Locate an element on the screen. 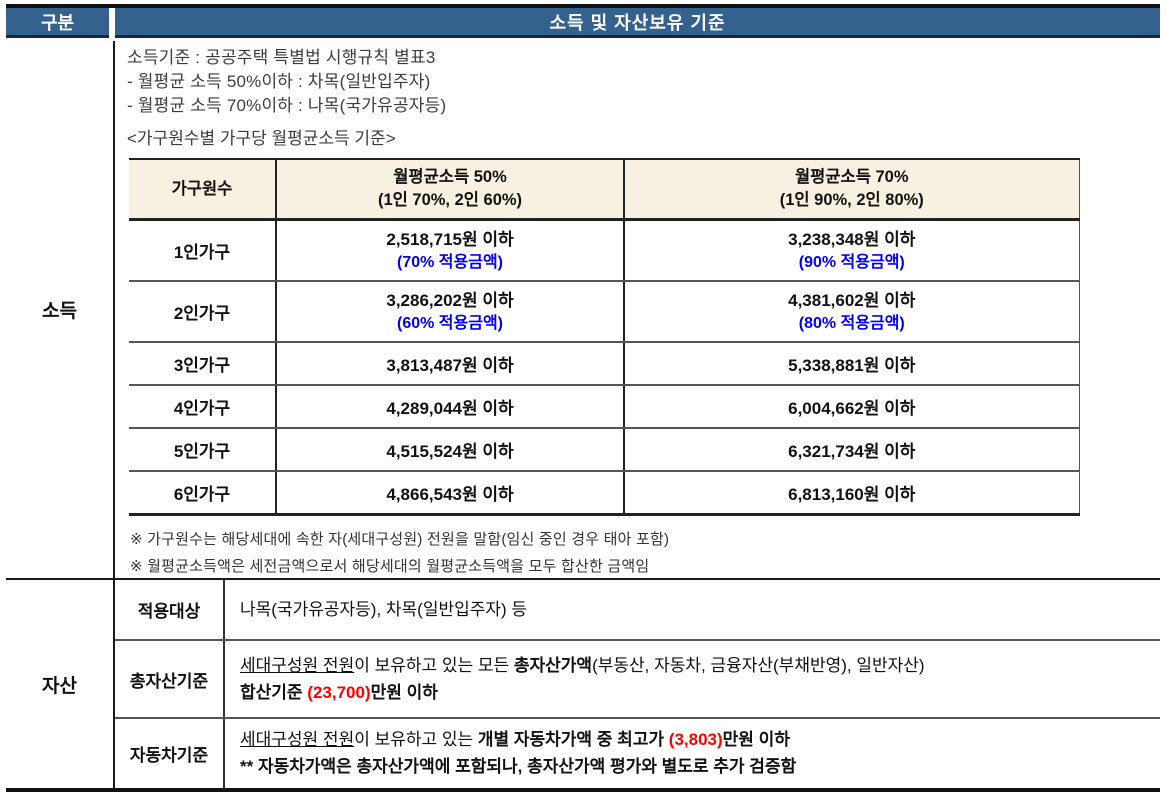 The height and width of the screenshot is (796, 1172). income70-cell: 3,238,348원 이하 (90% 적용금액) is located at coordinates (851, 250).